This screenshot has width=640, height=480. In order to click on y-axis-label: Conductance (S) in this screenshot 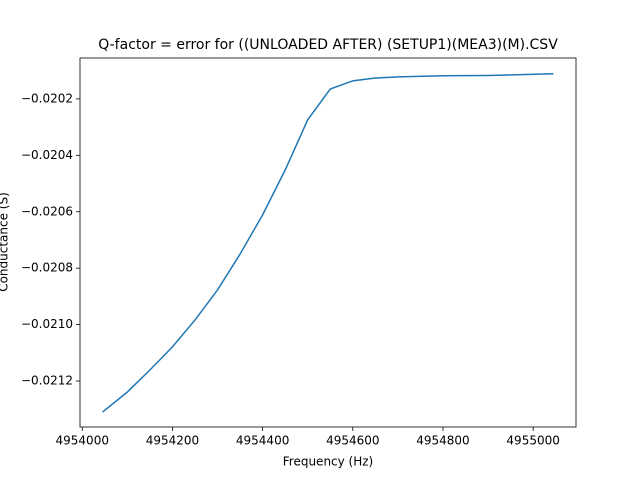, I will do `click(5, 242)`.